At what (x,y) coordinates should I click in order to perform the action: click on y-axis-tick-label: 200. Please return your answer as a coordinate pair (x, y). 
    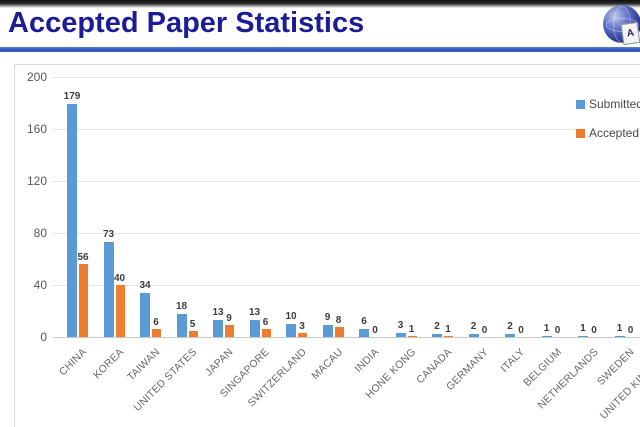
    Looking at the image, I should click on (36, 77).